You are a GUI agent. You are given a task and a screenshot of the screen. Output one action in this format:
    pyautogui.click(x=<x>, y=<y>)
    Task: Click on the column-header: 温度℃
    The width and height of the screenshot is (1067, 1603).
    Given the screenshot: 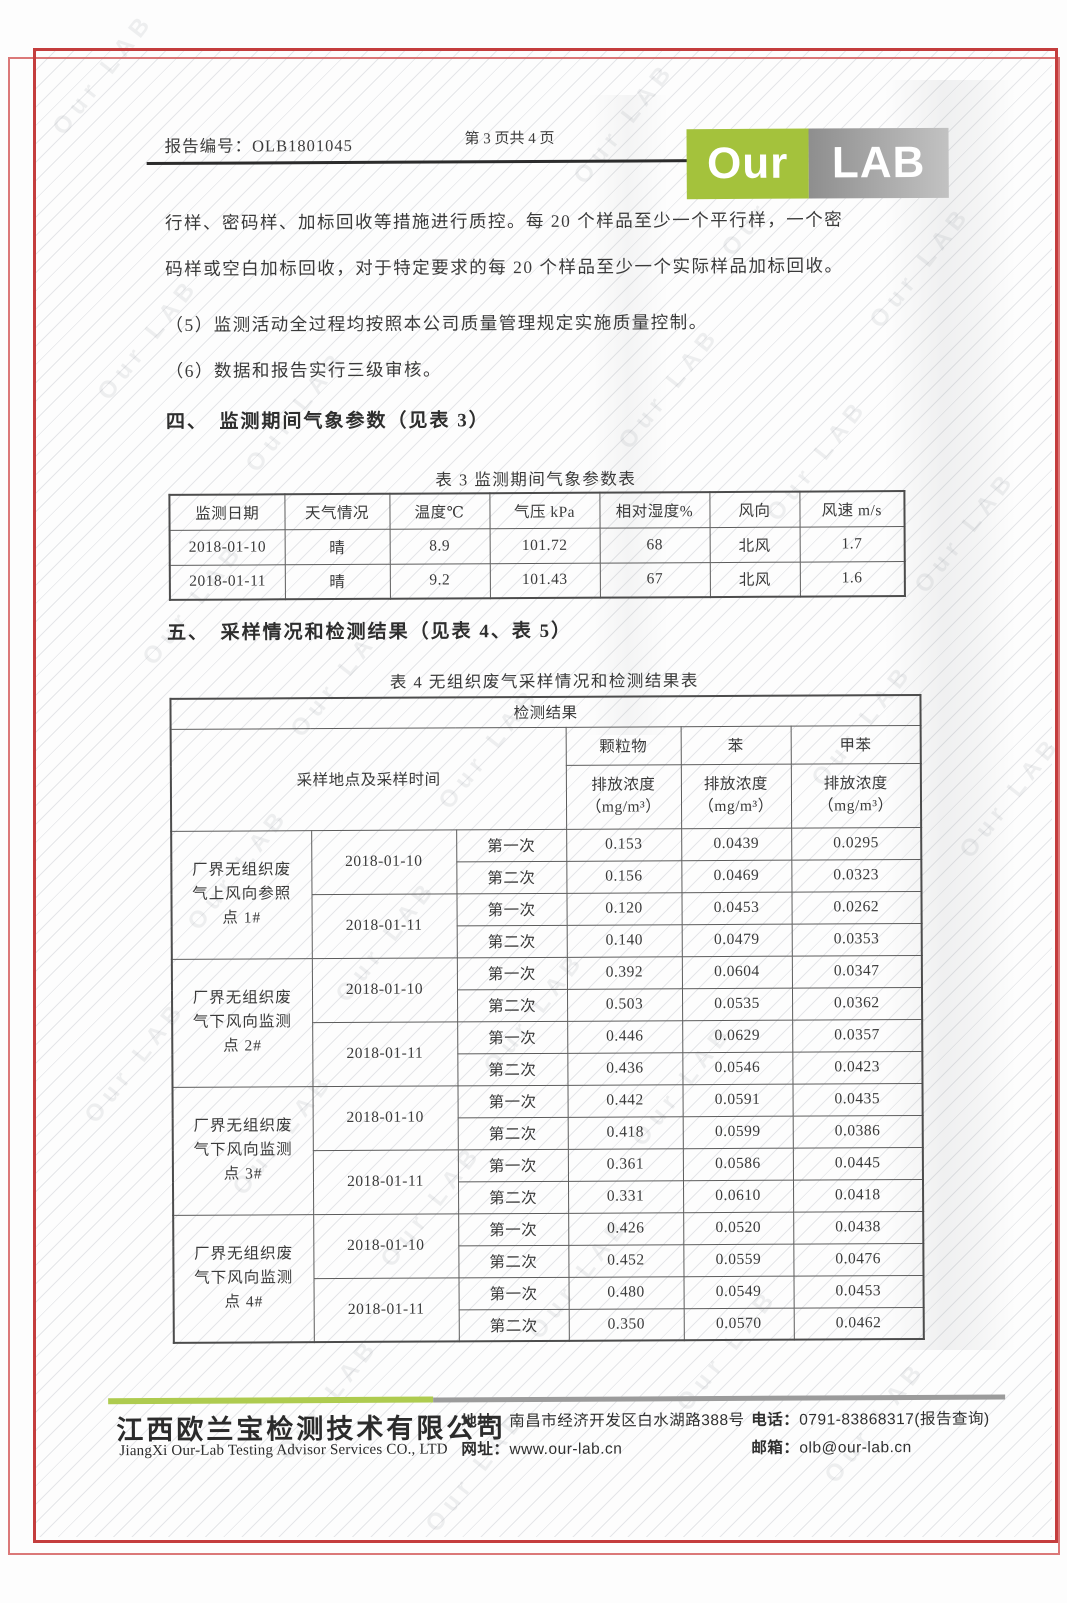 What is the action you would take?
    pyautogui.click(x=439, y=511)
    